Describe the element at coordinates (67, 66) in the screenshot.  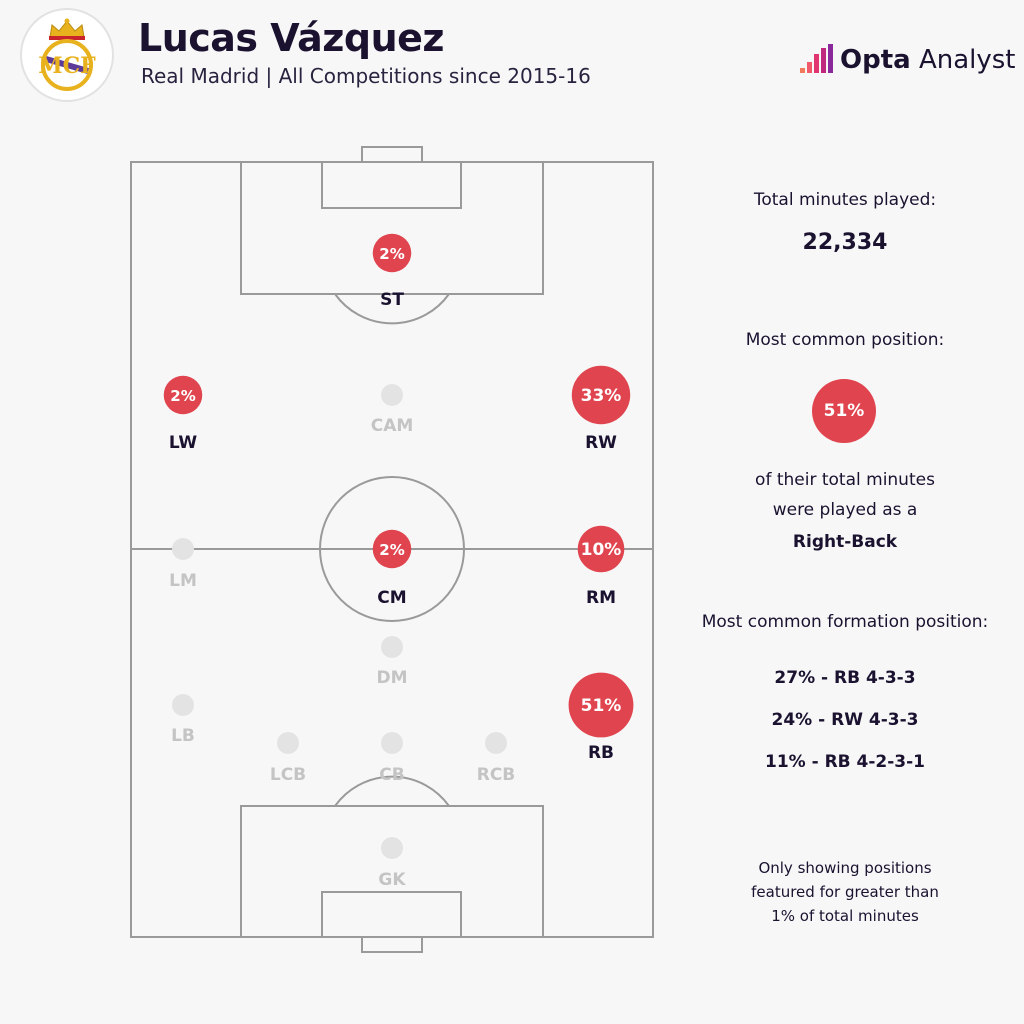
I see `svg-text: MCF` at that location.